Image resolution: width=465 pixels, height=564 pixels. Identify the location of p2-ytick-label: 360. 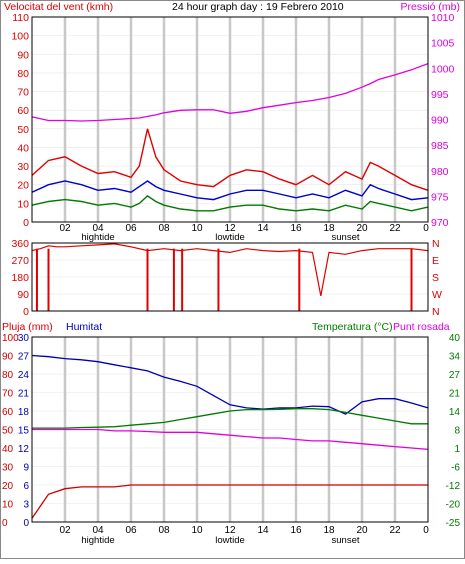
(20, 244).